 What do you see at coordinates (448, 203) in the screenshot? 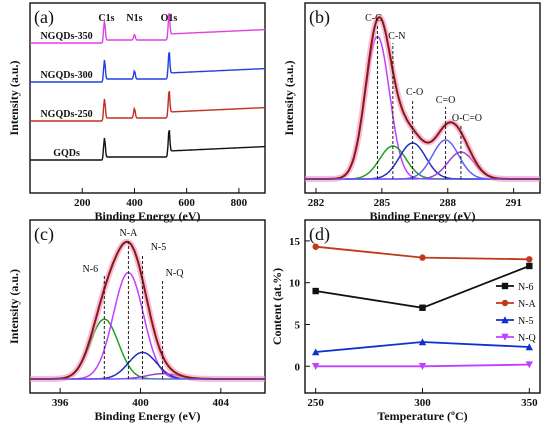
I see `x-tick-label: 288` at bounding box center [448, 203].